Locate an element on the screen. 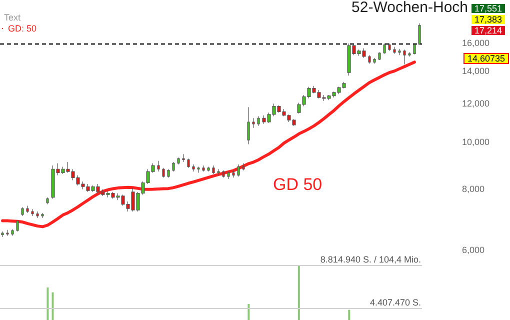 This screenshot has height=320, width=510. legend-label: GD: 50 is located at coordinates (22, 29).